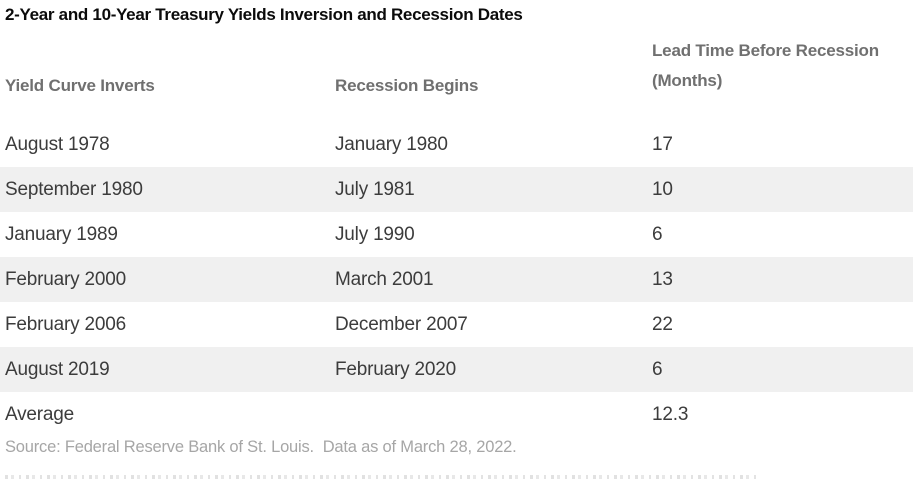 The height and width of the screenshot is (480, 913). I want to click on column-header-lead-time: Lead Time Before Recession (Months), so click(780, 67).